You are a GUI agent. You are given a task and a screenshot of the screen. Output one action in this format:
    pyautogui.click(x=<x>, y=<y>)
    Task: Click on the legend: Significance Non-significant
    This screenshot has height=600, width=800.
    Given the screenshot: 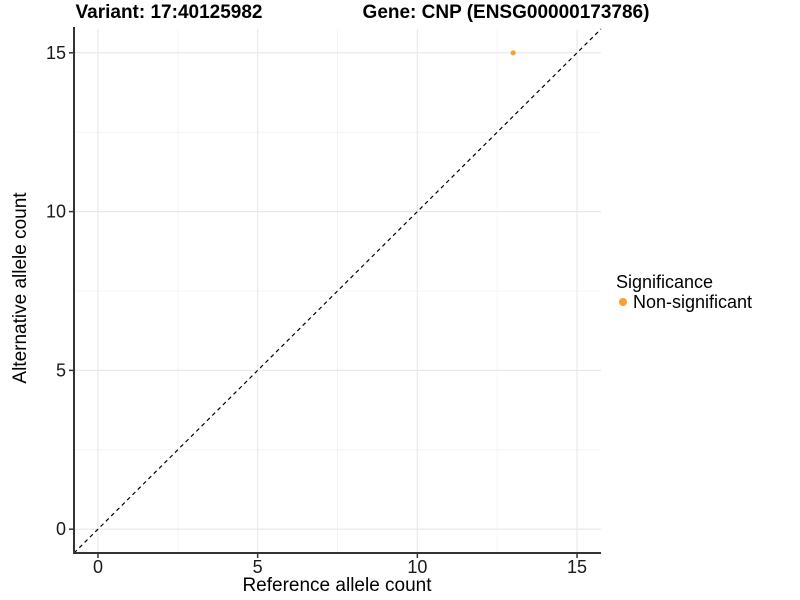 What is the action you would take?
    pyautogui.click(x=684, y=292)
    